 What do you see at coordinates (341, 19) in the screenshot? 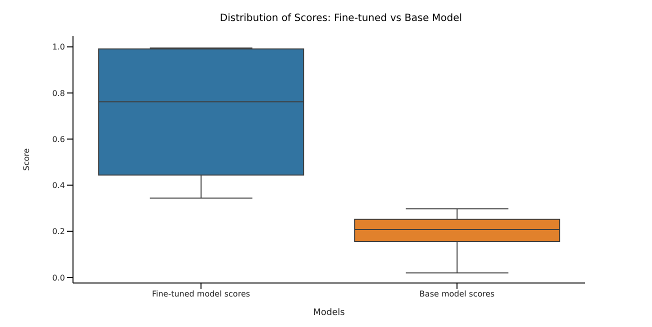
I see `chart-title: Distribution of Scores: Fine-tuned vs Base Model` at bounding box center [341, 19].